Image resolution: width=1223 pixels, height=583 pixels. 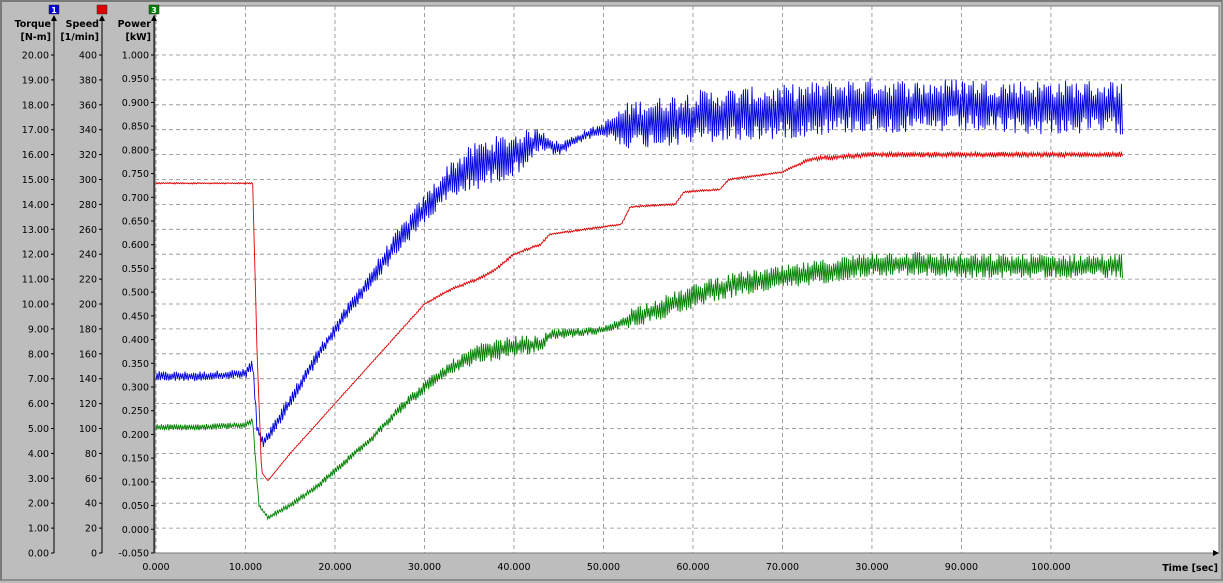 What do you see at coordinates (88, 205) in the screenshot?
I see `y-tick-label: 280` at bounding box center [88, 205].